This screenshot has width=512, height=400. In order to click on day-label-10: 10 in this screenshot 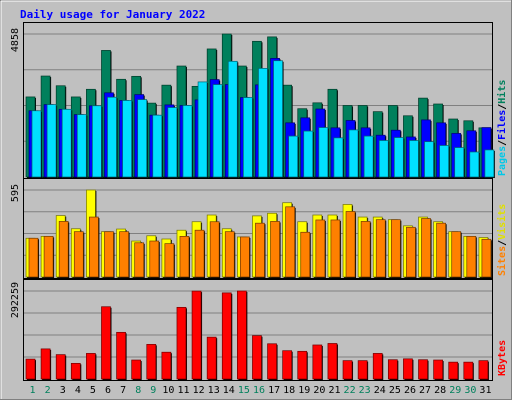, I will do `click(168, 390)`.